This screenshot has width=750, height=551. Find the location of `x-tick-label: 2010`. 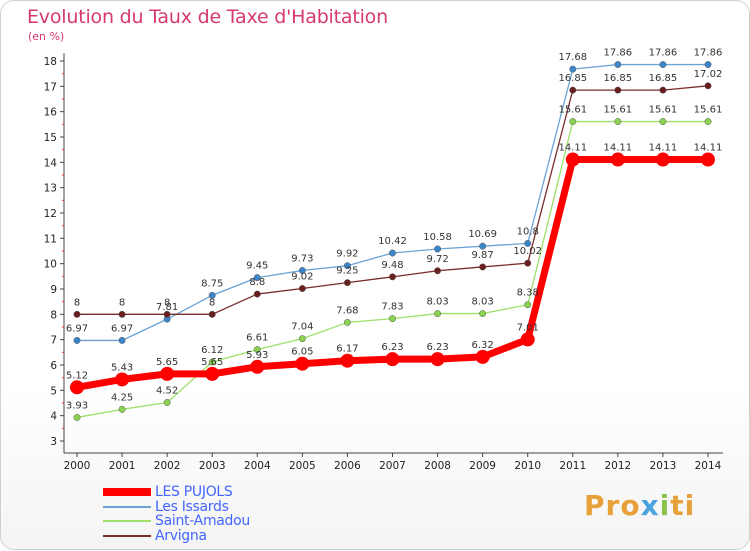

x-tick-label: 2010 is located at coordinates (527, 466).